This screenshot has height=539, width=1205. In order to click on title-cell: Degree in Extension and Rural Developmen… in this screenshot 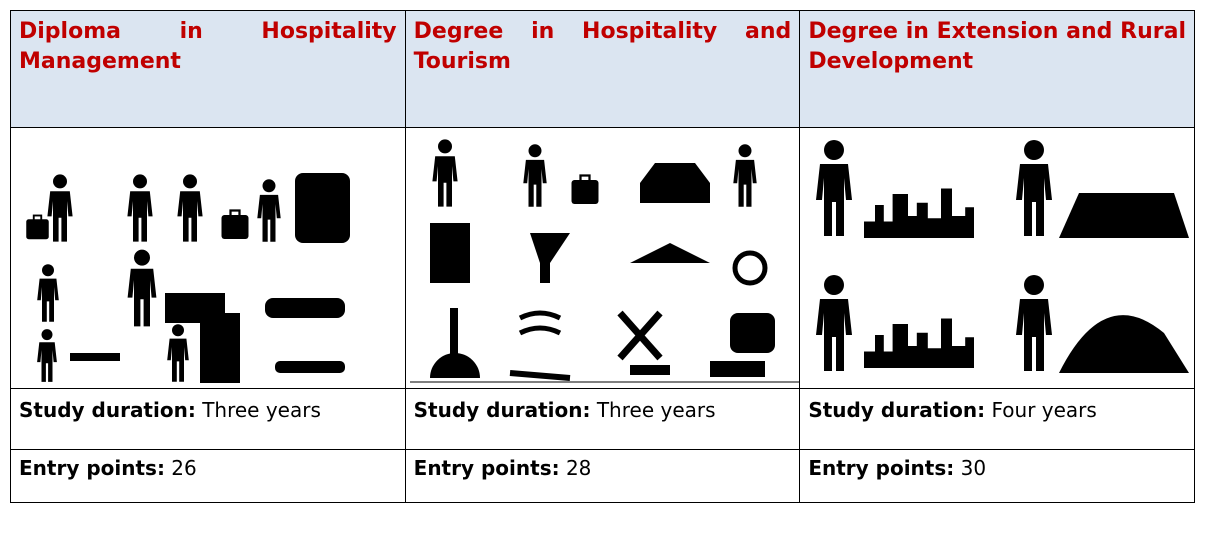, I will do `click(997, 69)`.